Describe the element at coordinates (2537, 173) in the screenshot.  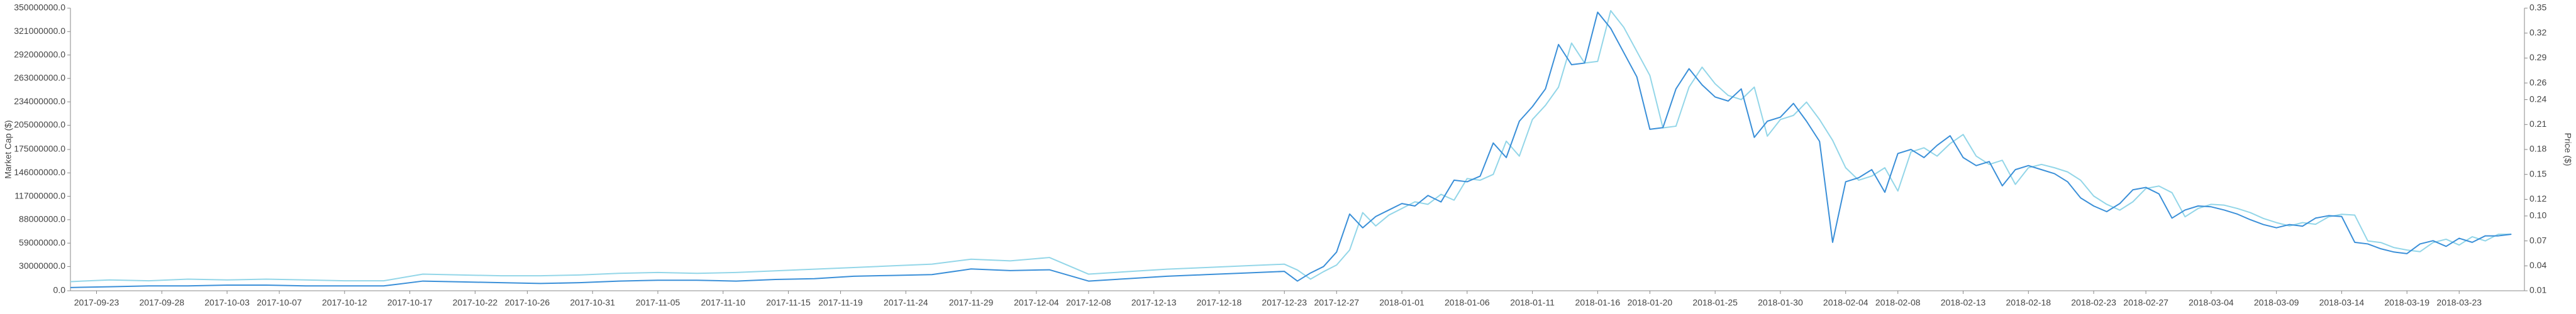
I see `y2-tick-label: 0.15` at that location.